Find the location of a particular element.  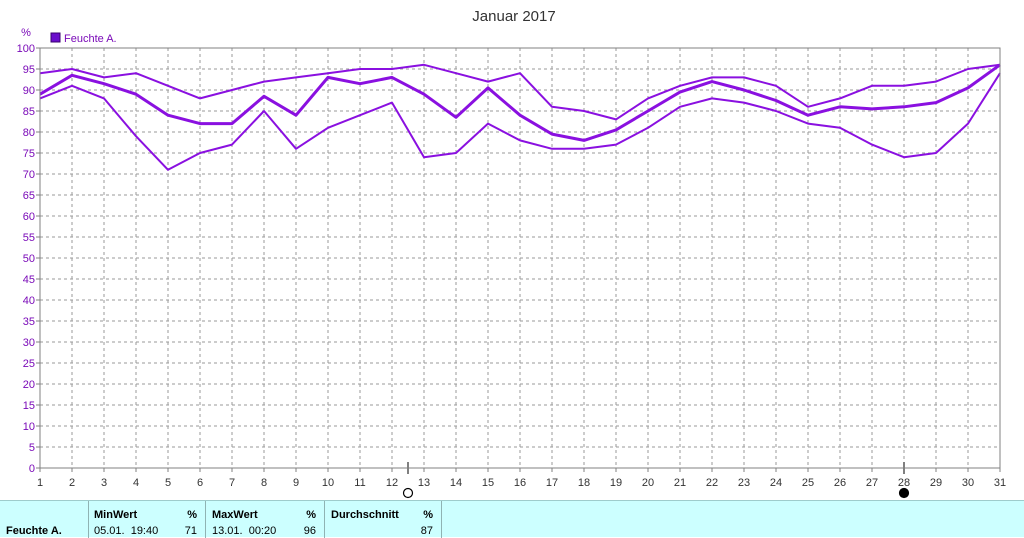

y-tick-label: 45 is located at coordinates (29, 280).